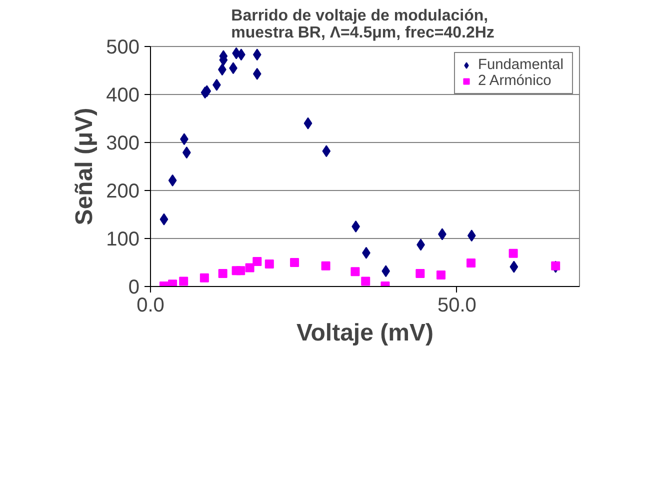  Describe the element at coordinates (123, 95) in the screenshot. I see `y-tick-label: 400` at that location.